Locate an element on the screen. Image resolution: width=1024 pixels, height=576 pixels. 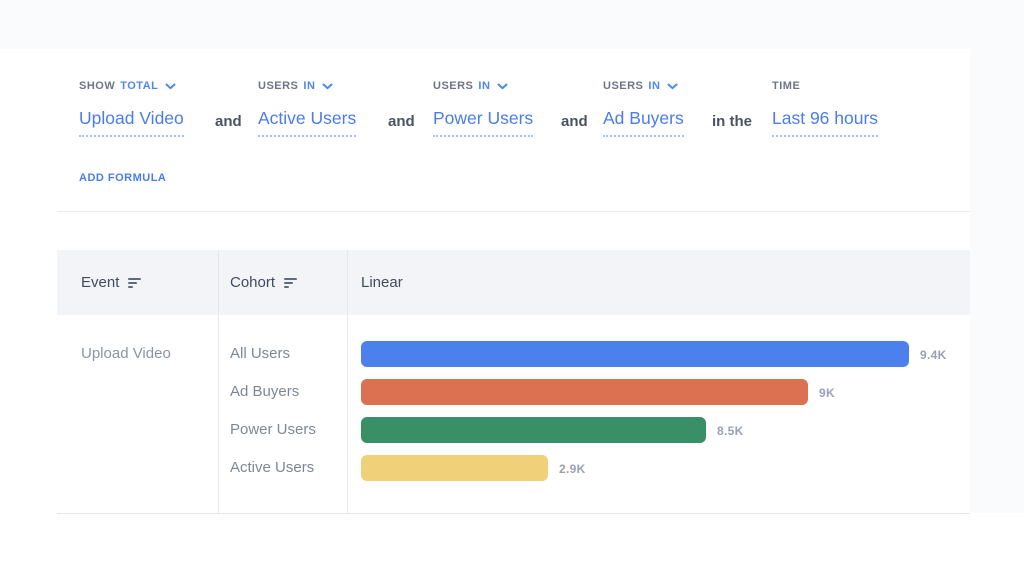
cohort-selector-3: Ad Buyers is located at coordinates (643, 122).